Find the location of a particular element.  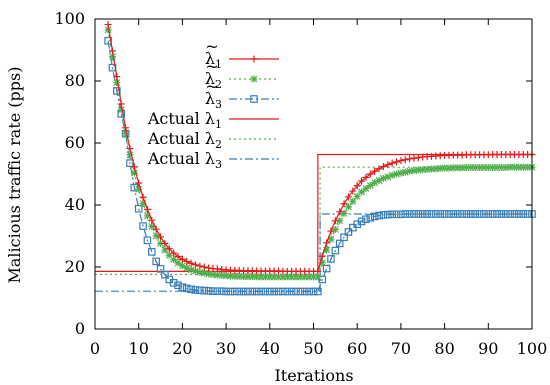

legend-label: λ2 is located at coordinates (213, 80).